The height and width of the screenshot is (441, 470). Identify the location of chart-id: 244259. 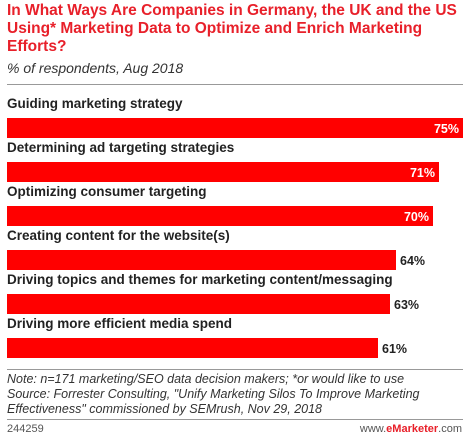
(25, 429).